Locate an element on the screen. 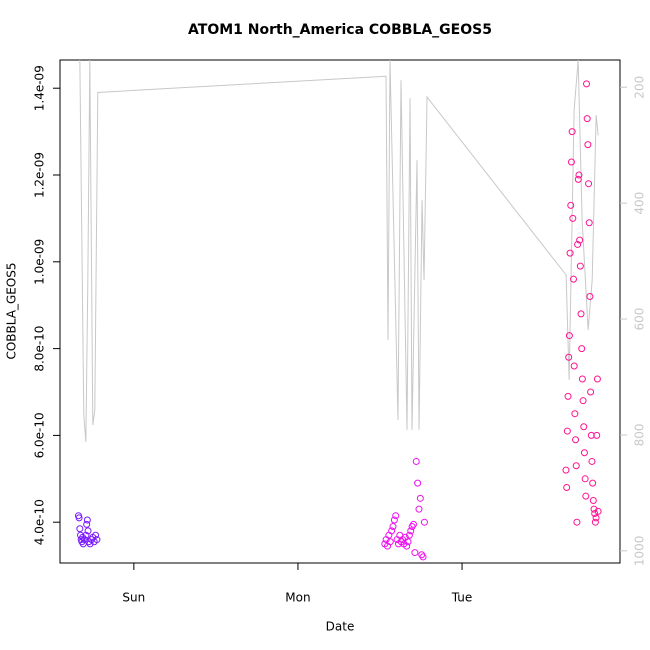 This screenshot has width=650, height=650. x-tick-label: Mon is located at coordinates (297, 598).